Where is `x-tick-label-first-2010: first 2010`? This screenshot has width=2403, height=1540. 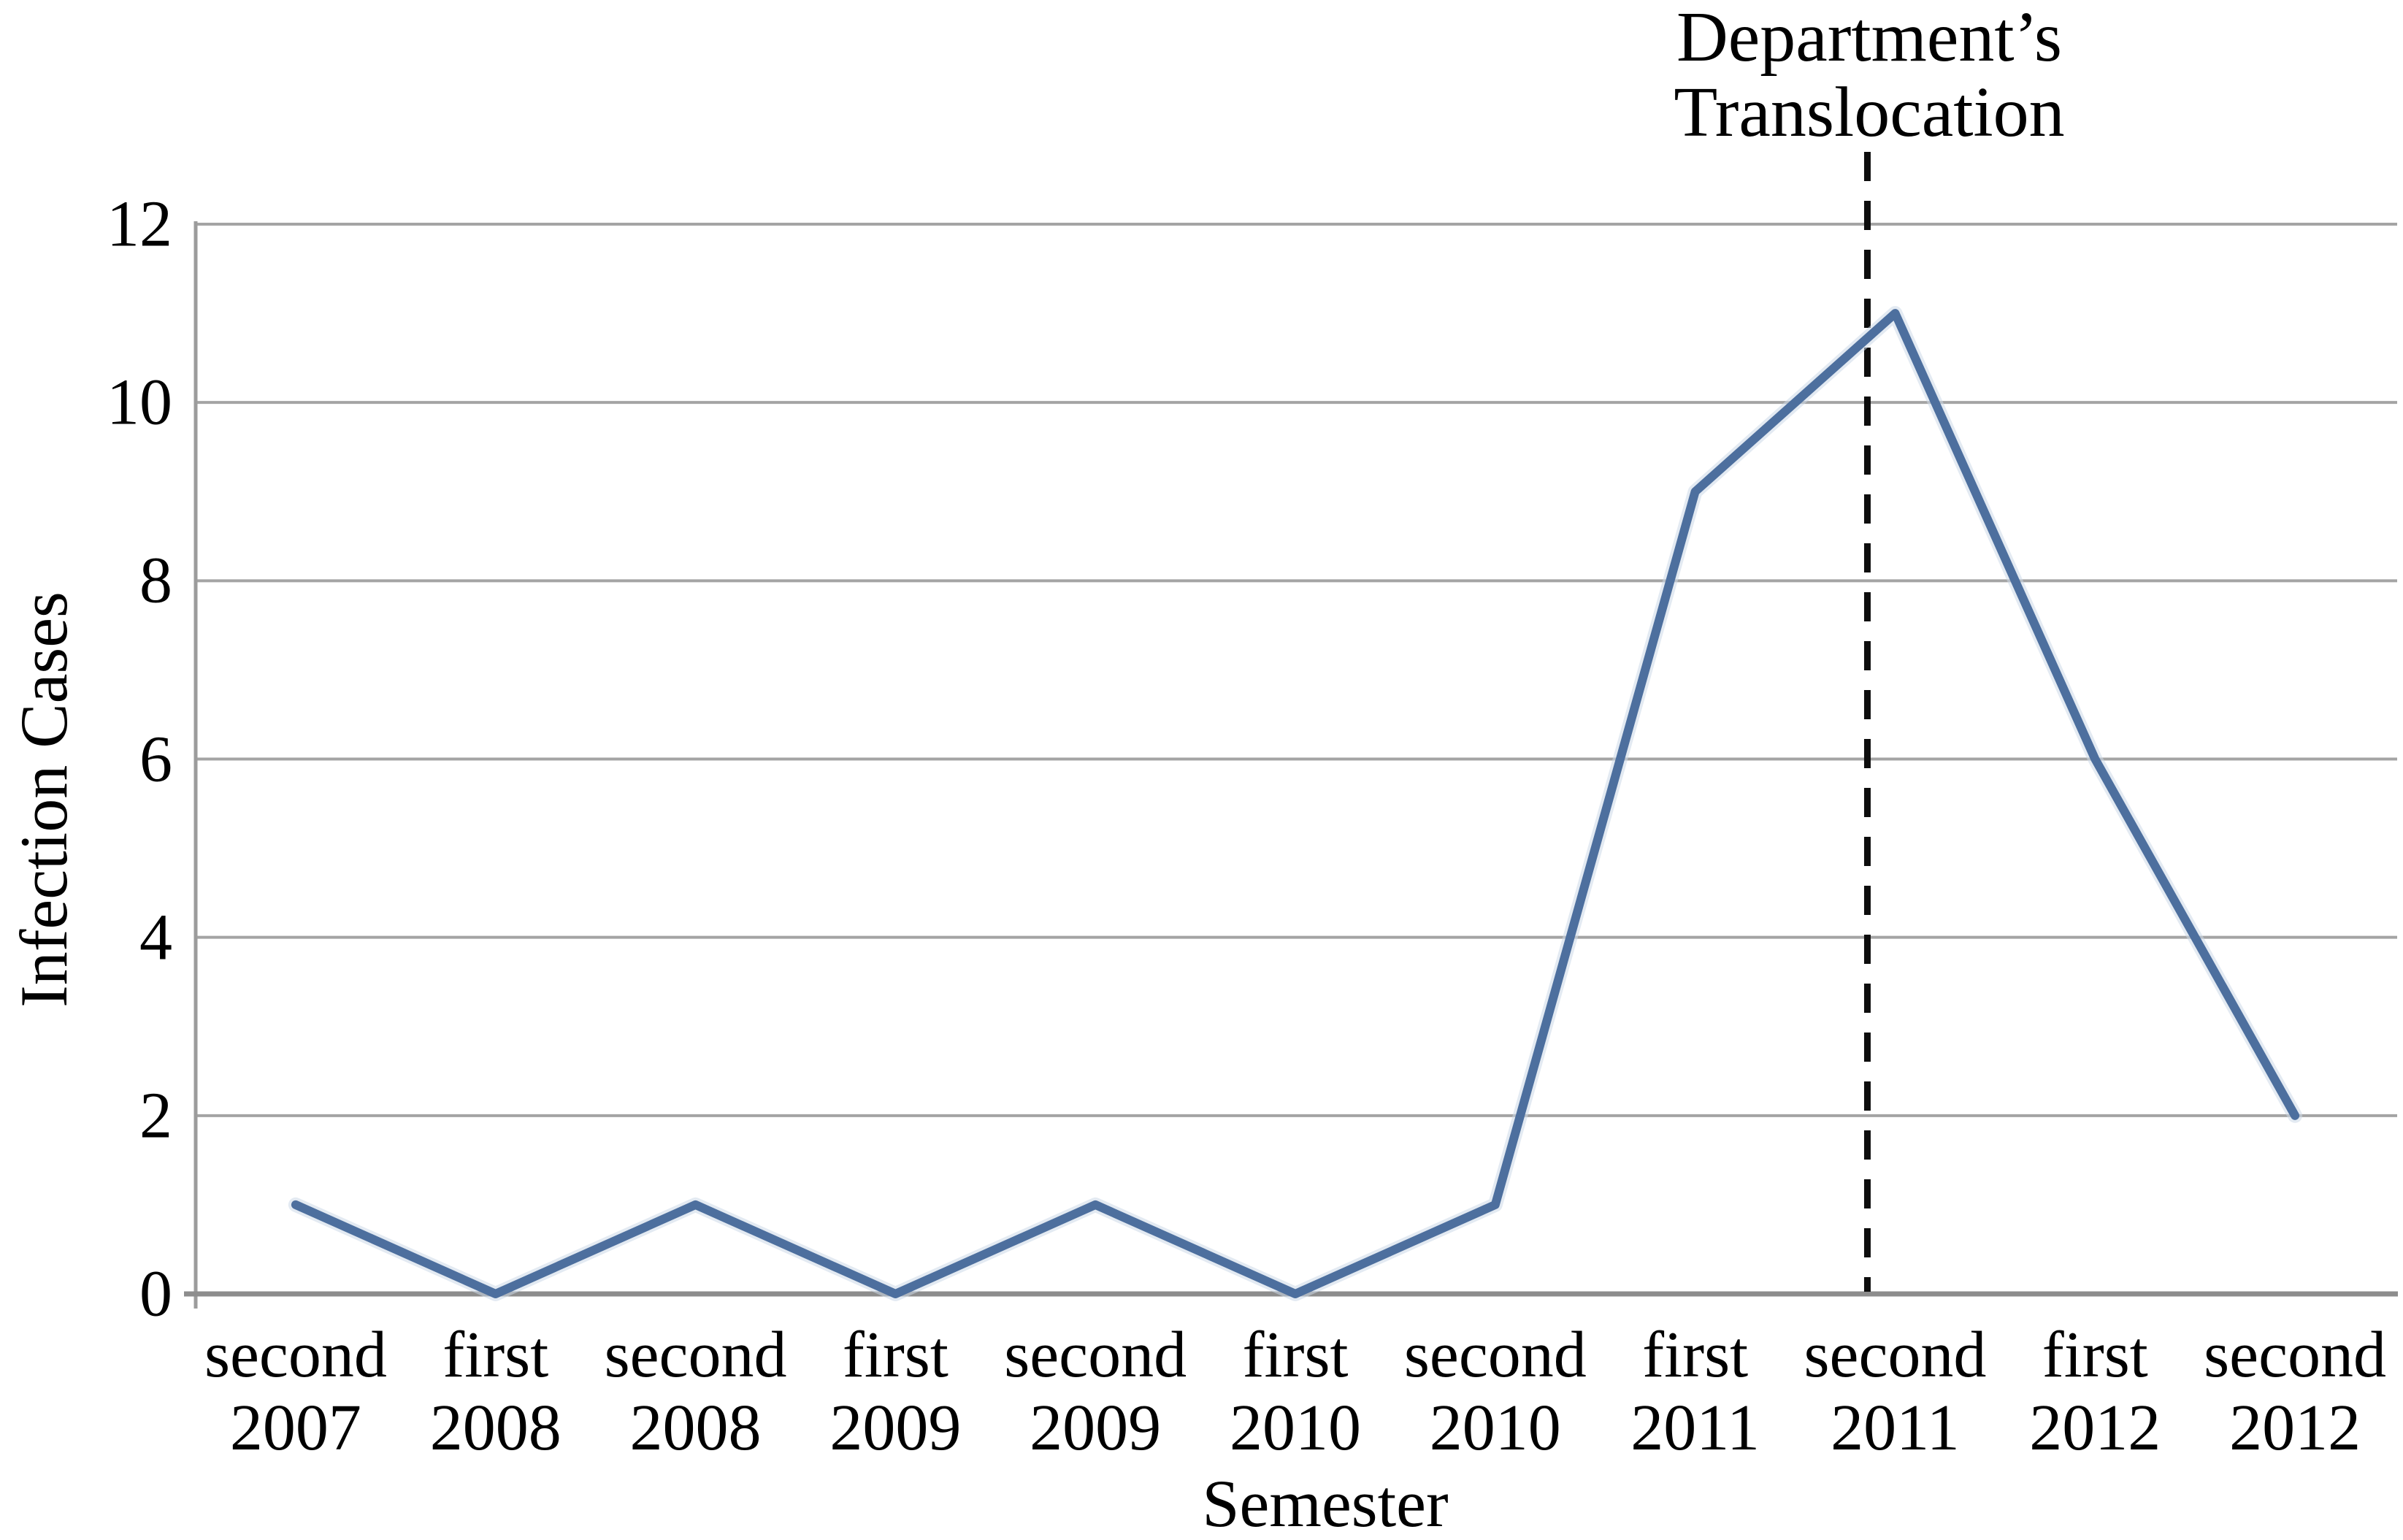 x-tick-label-first-2010: first 2010 is located at coordinates (1295, 1392).